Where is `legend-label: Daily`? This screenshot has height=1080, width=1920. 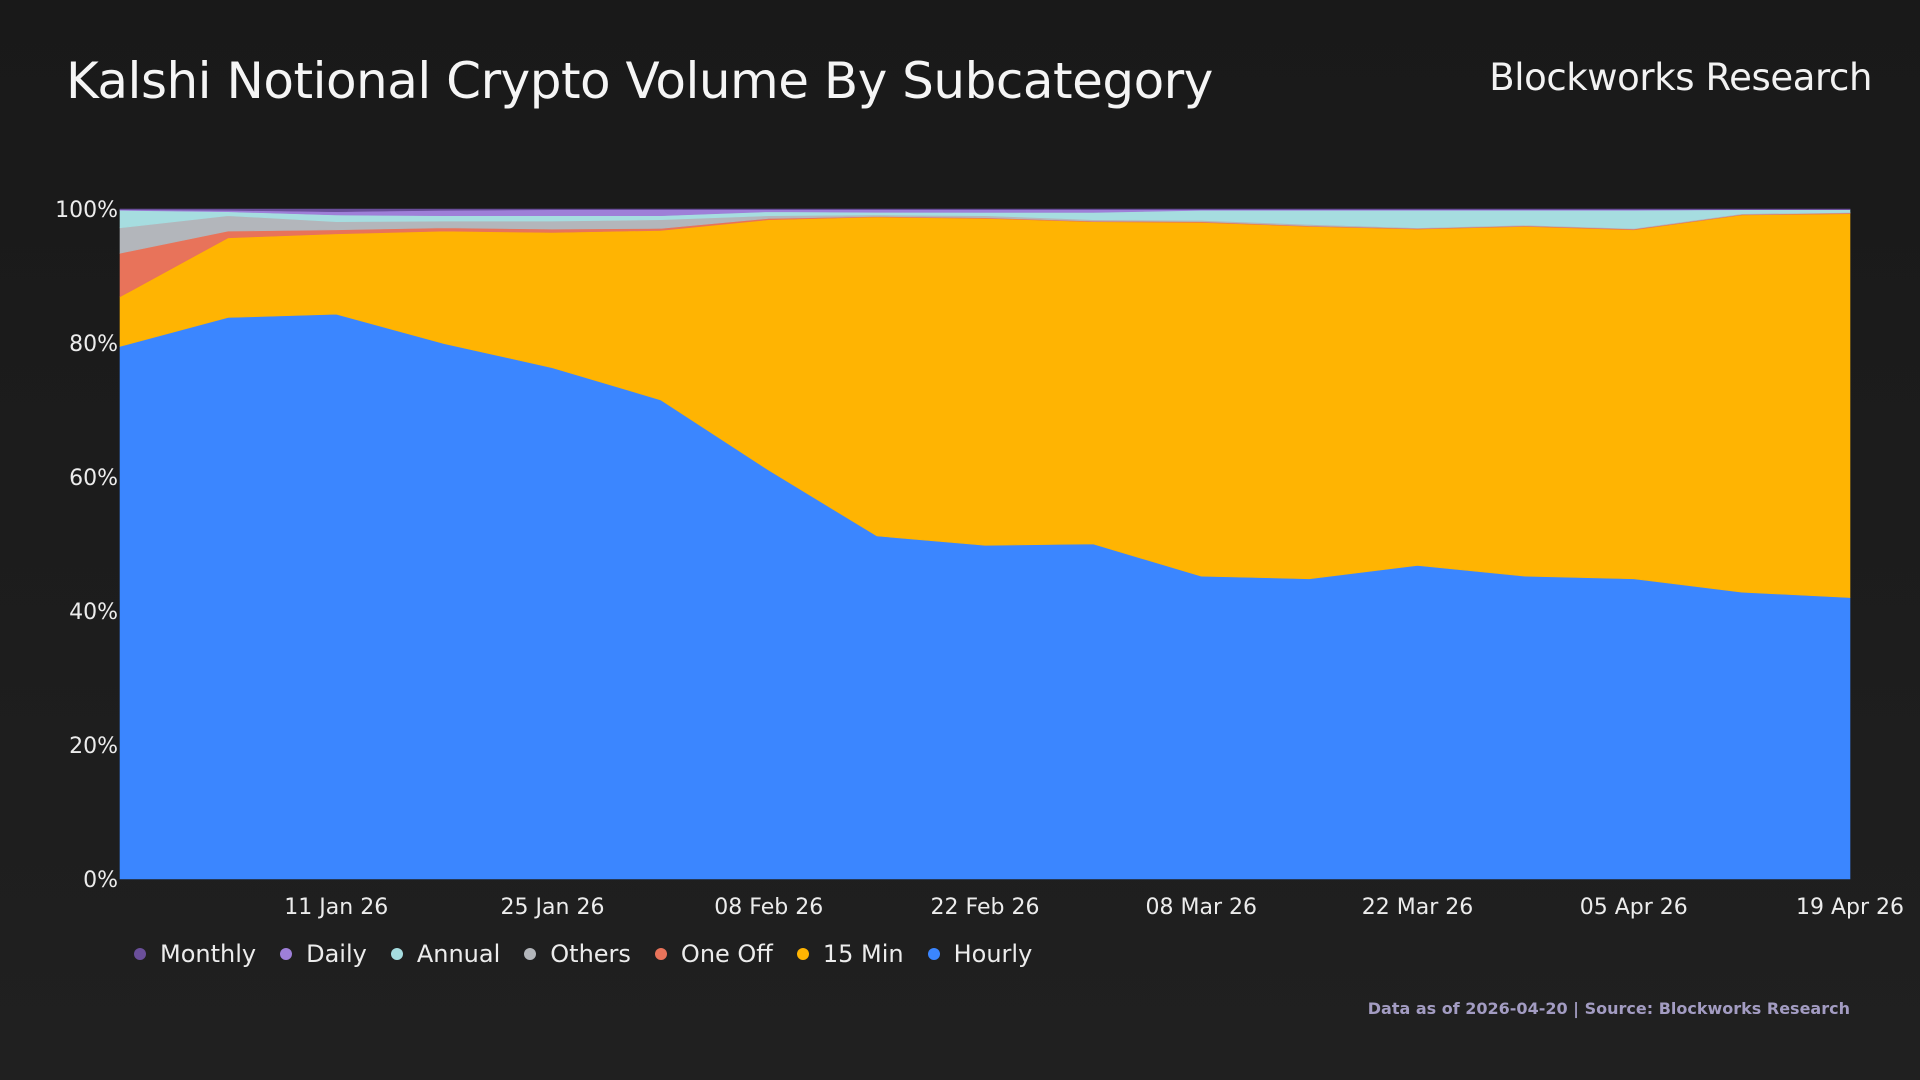 legend-label: Daily is located at coordinates (336, 954).